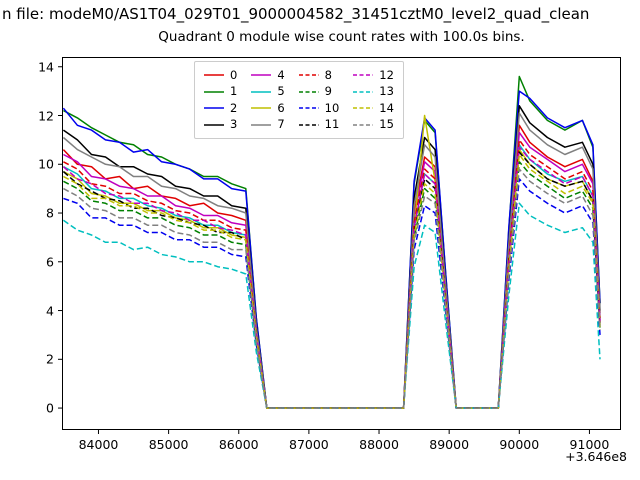 This screenshot has width=640, height=480. What do you see at coordinates (46, 115) in the screenshot?
I see `y-tick-label: 12` at bounding box center [46, 115].